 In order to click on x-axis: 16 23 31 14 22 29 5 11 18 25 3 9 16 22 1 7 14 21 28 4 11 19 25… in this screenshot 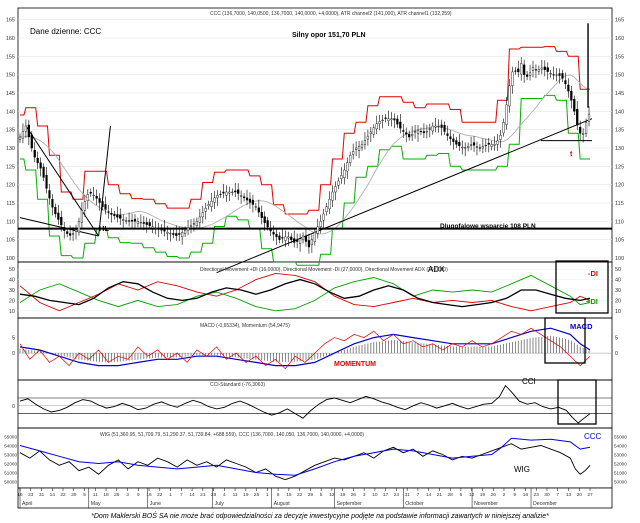, I will do `click(315, 498)`.